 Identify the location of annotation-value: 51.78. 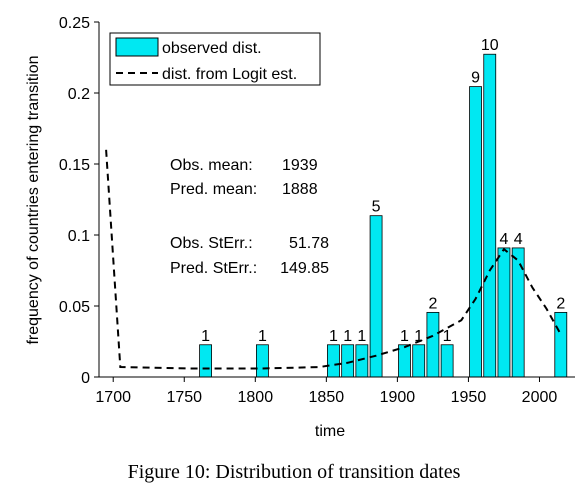
(309, 243).